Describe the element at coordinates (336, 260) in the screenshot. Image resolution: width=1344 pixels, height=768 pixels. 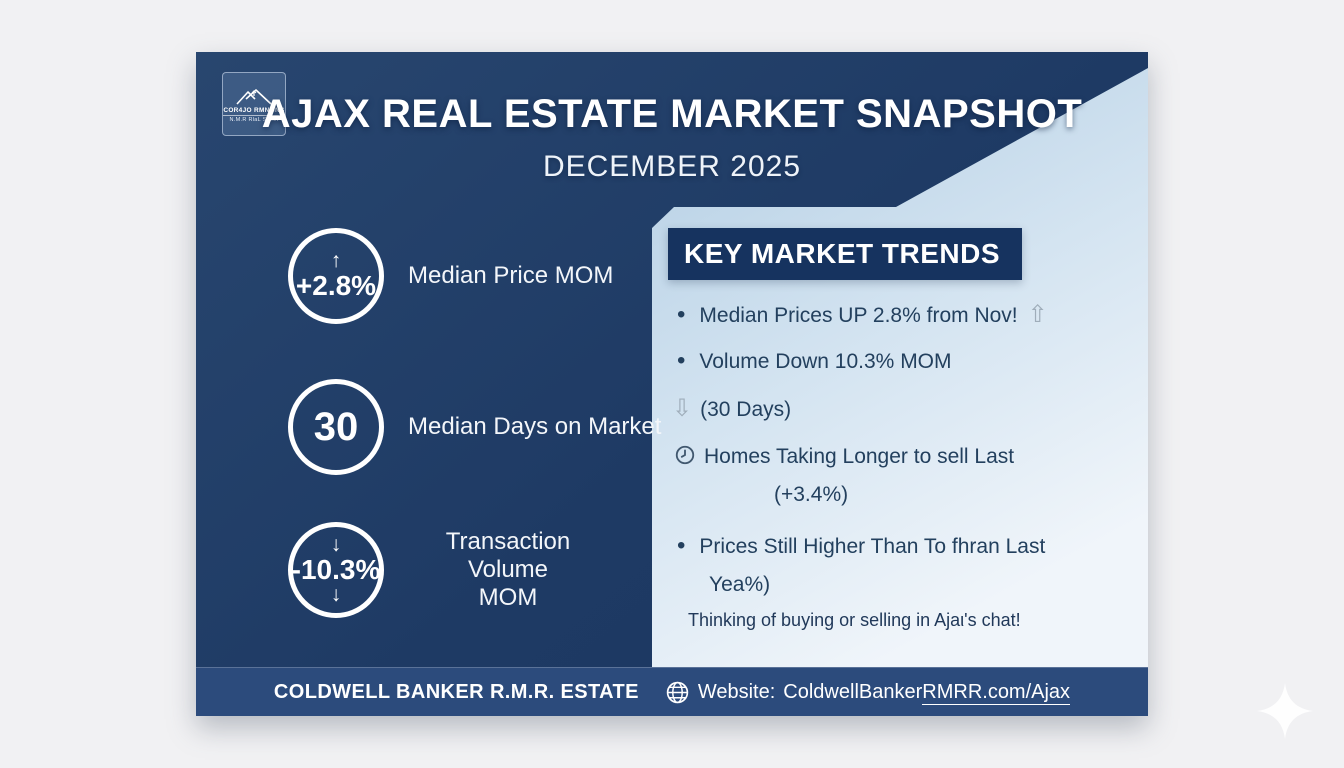
I see `up-arrow-icon: ↑` at that location.